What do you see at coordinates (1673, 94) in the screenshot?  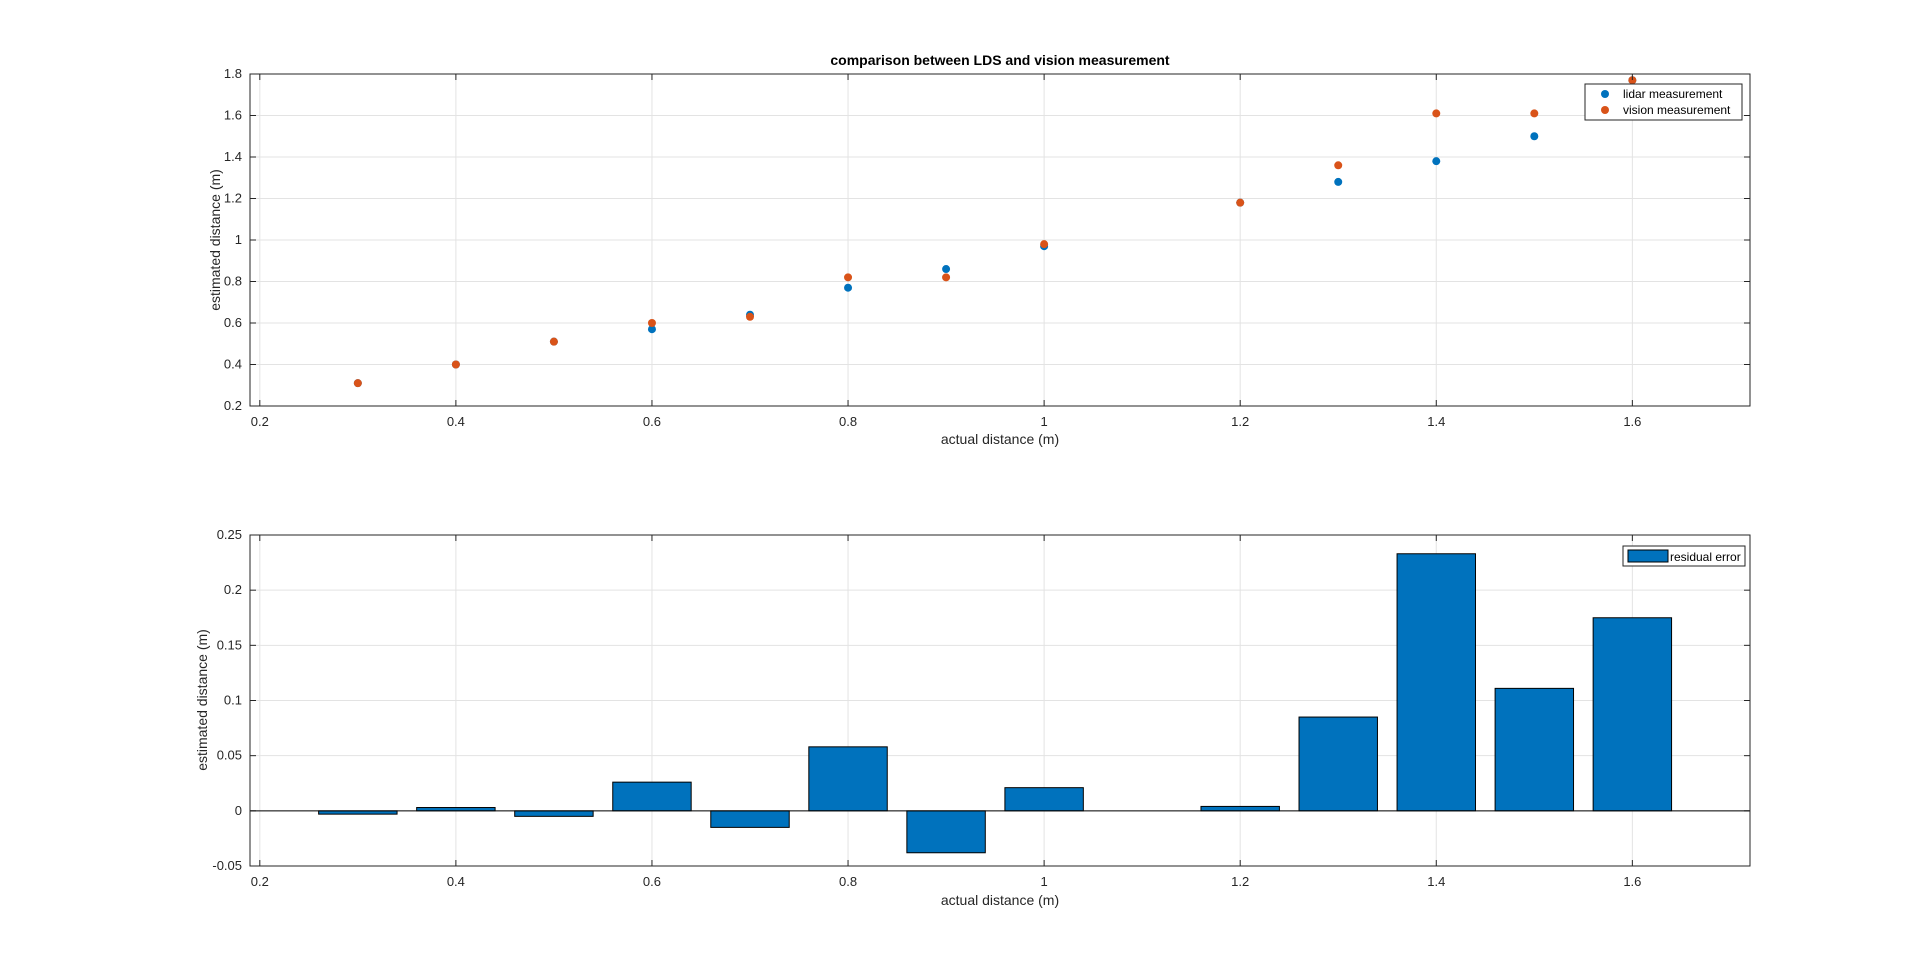 I see `legend-label-lidar: lidar measurement` at bounding box center [1673, 94].